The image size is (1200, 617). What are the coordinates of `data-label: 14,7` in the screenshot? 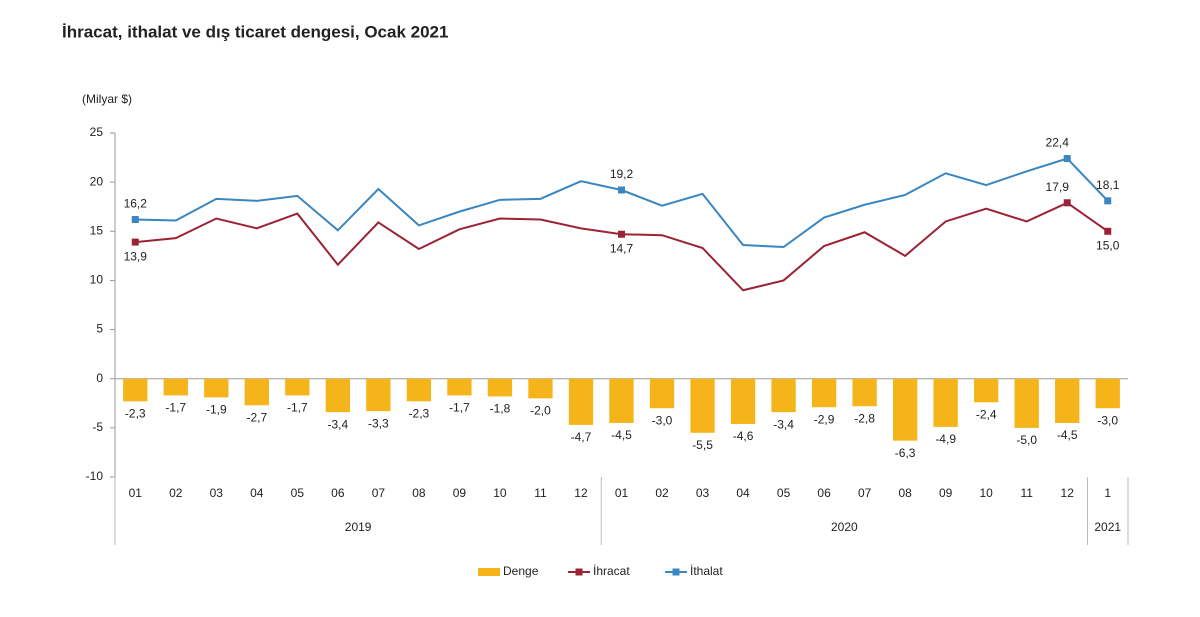 It's located at (622, 248).